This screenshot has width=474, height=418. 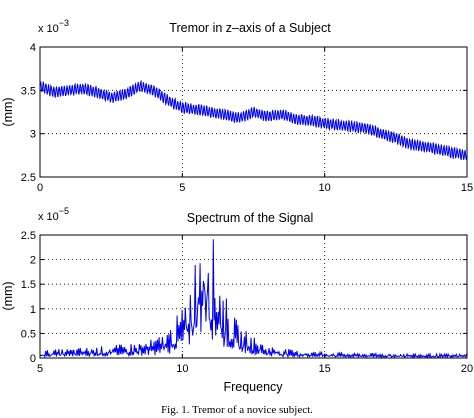 What do you see at coordinates (53, 26) in the screenshot?
I see `tremor-y-scale: x 10−3` at bounding box center [53, 26].